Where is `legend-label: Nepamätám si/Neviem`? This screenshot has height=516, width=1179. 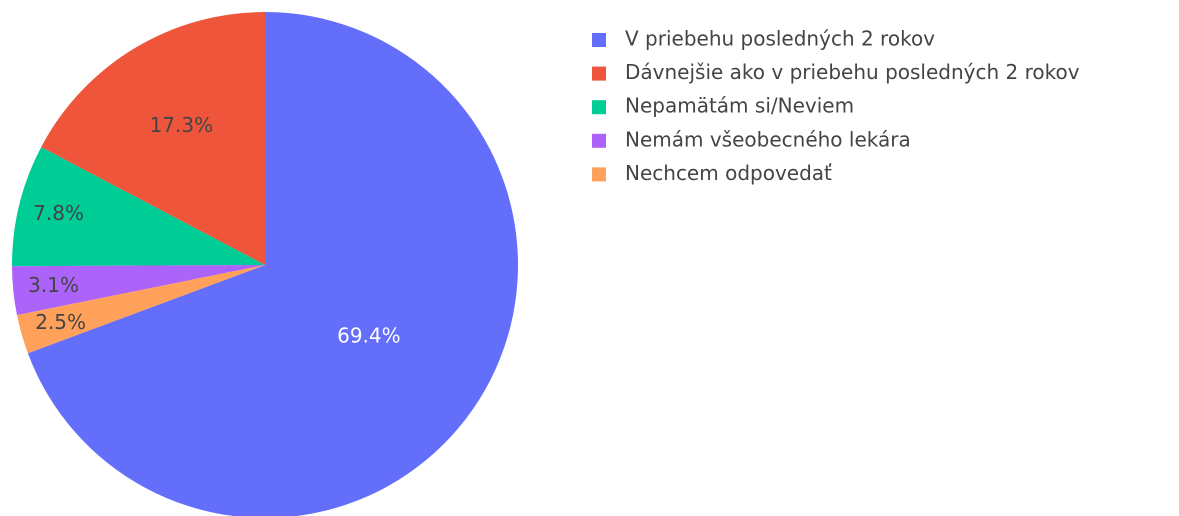
legend-label: Nepamätám si/Neviem is located at coordinates (739, 106).